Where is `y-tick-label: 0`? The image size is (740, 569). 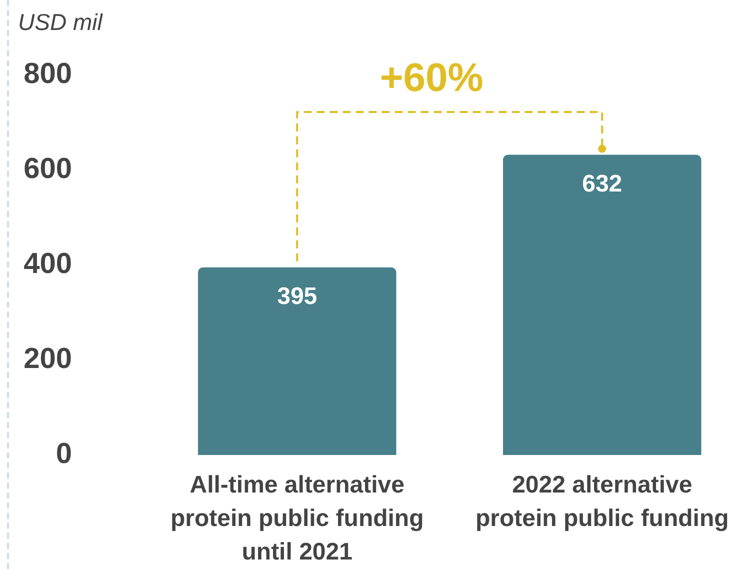 y-tick-label: 0 is located at coordinates (64, 454).